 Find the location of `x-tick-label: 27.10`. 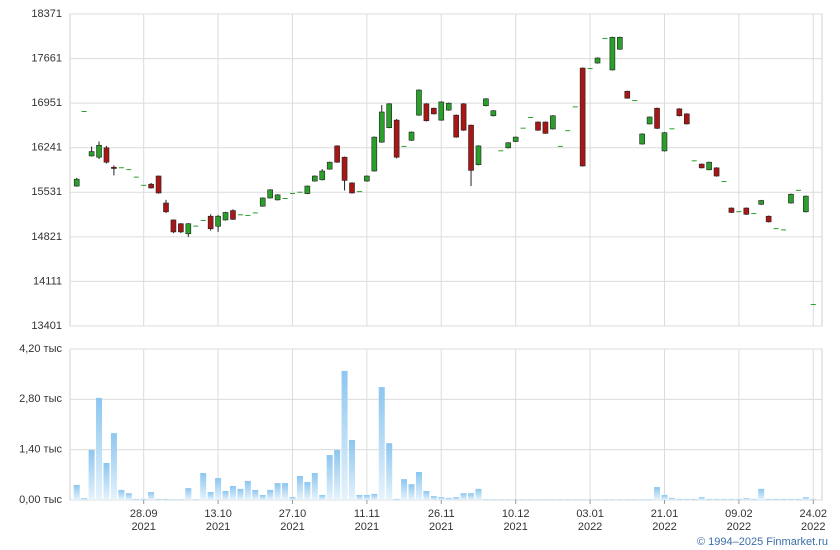

x-tick-label: 27.10 is located at coordinates (293, 514).